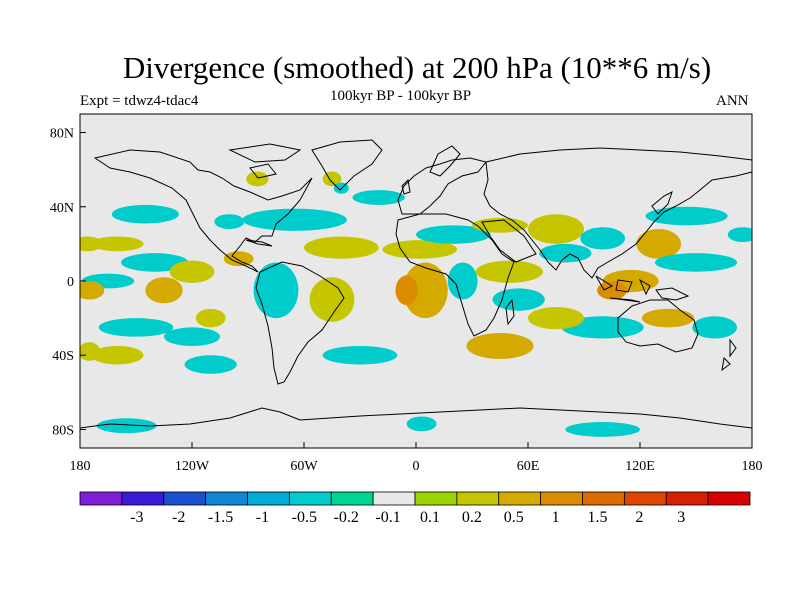 The height and width of the screenshot is (600, 800). Describe the element at coordinates (406, 186) in the screenshot. I see `coastline-uk` at that location.